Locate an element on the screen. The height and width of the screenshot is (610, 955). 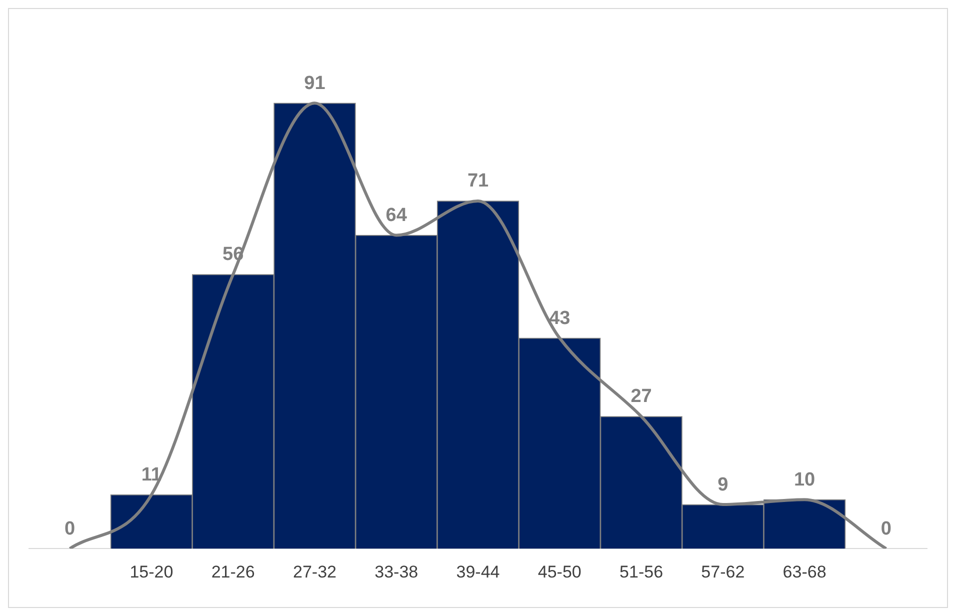
x-tick-label: 45-50 is located at coordinates (560, 572).